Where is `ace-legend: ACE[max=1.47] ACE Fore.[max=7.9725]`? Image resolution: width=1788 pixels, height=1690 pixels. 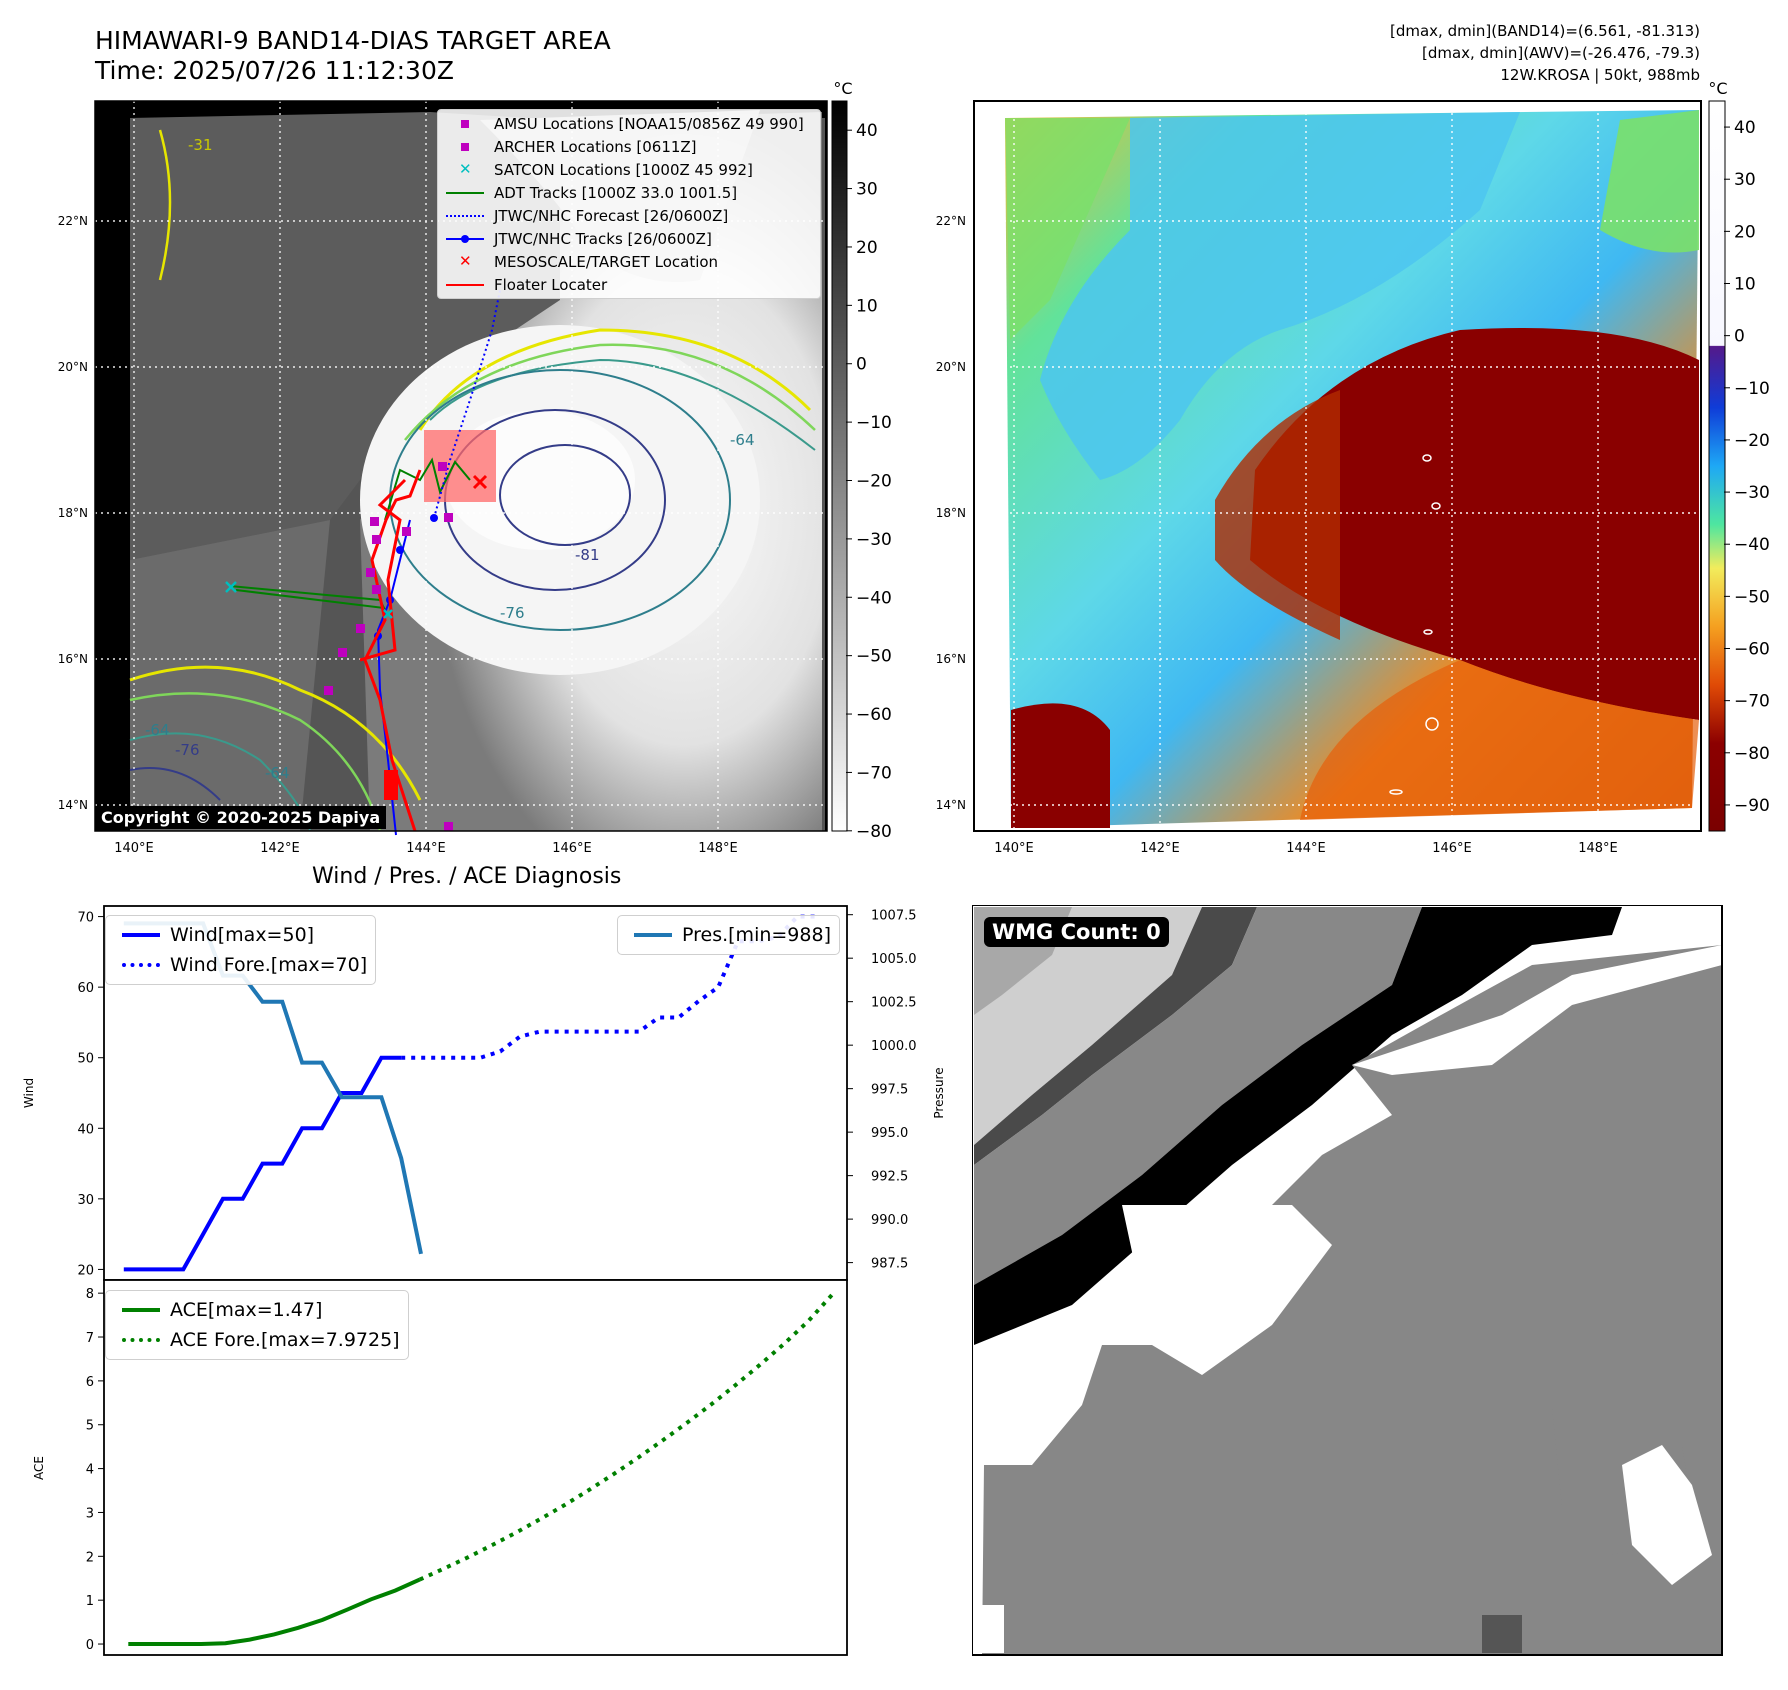
ace-legend: ACE[max=1.47] ACE Fore.[max=7.9725] is located at coordinates (257, 1325).